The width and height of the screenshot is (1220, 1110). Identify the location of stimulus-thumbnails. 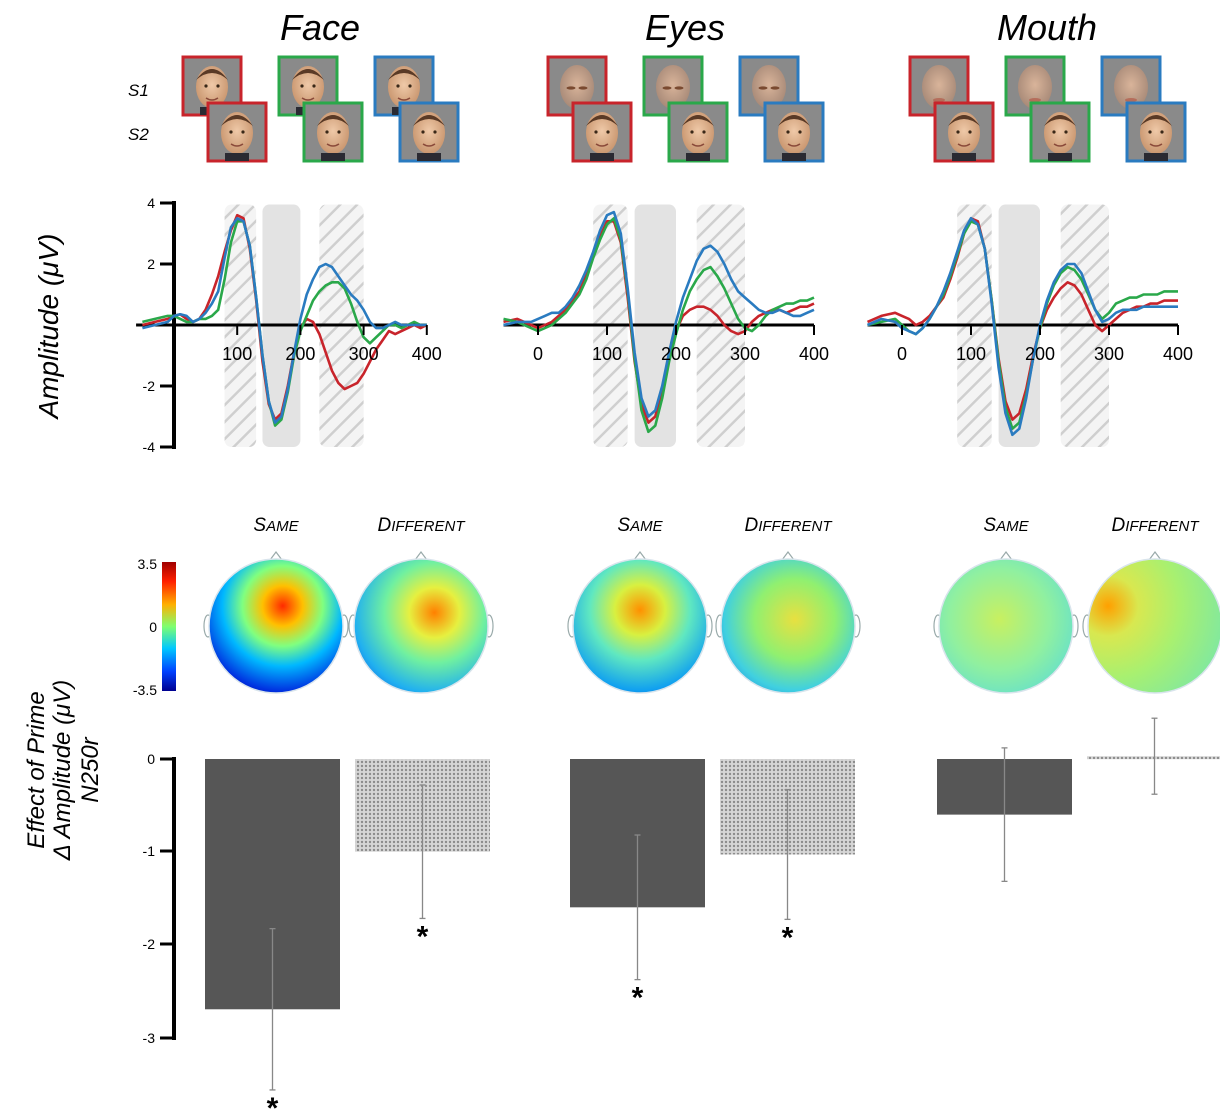
(684, 109).